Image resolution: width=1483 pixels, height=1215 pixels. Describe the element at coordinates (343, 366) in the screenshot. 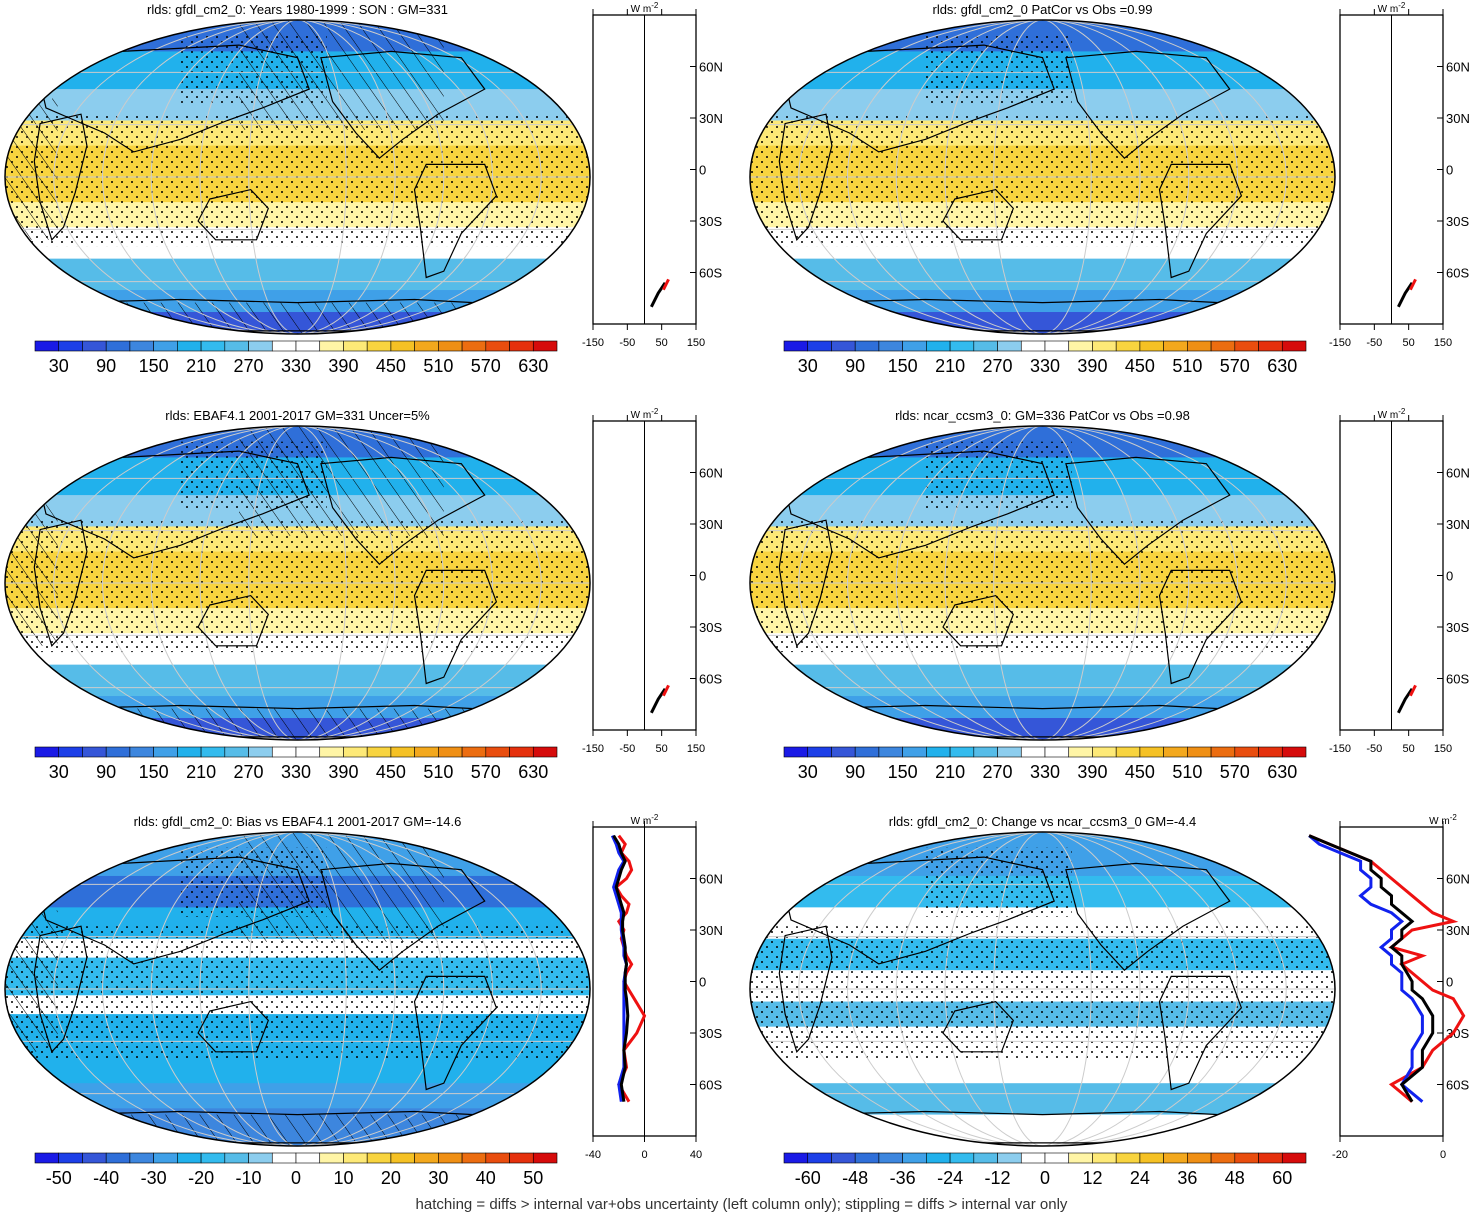

I see `colorbar-tick-label: 390` at that location.